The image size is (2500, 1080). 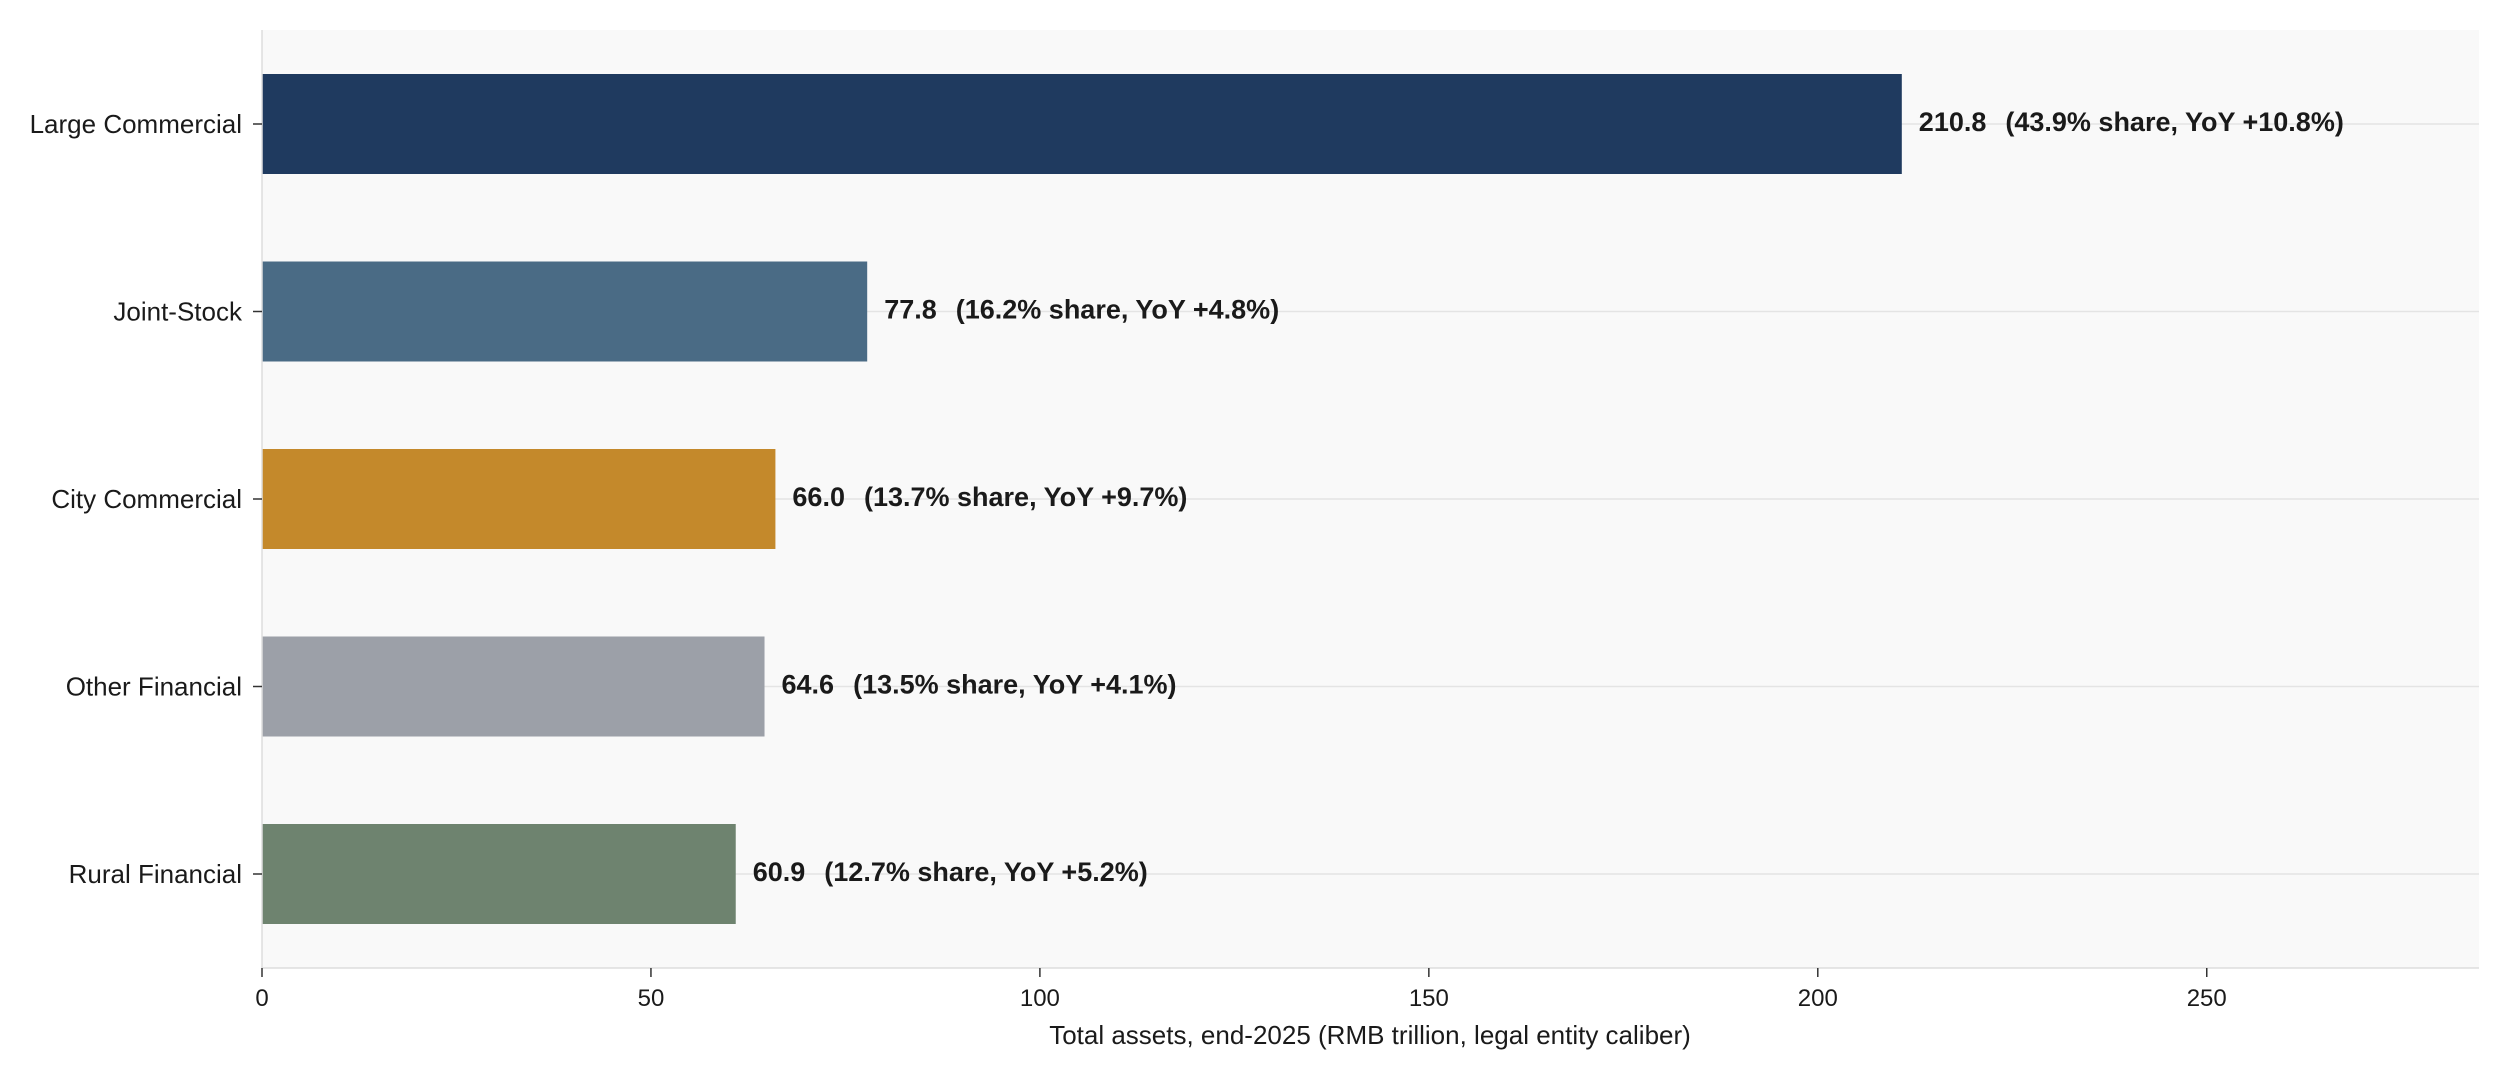 What do you see at coordinates (155, 874) in the screenshot?
I see `category-label: Rural Financial` at bounding box center [155, 874].